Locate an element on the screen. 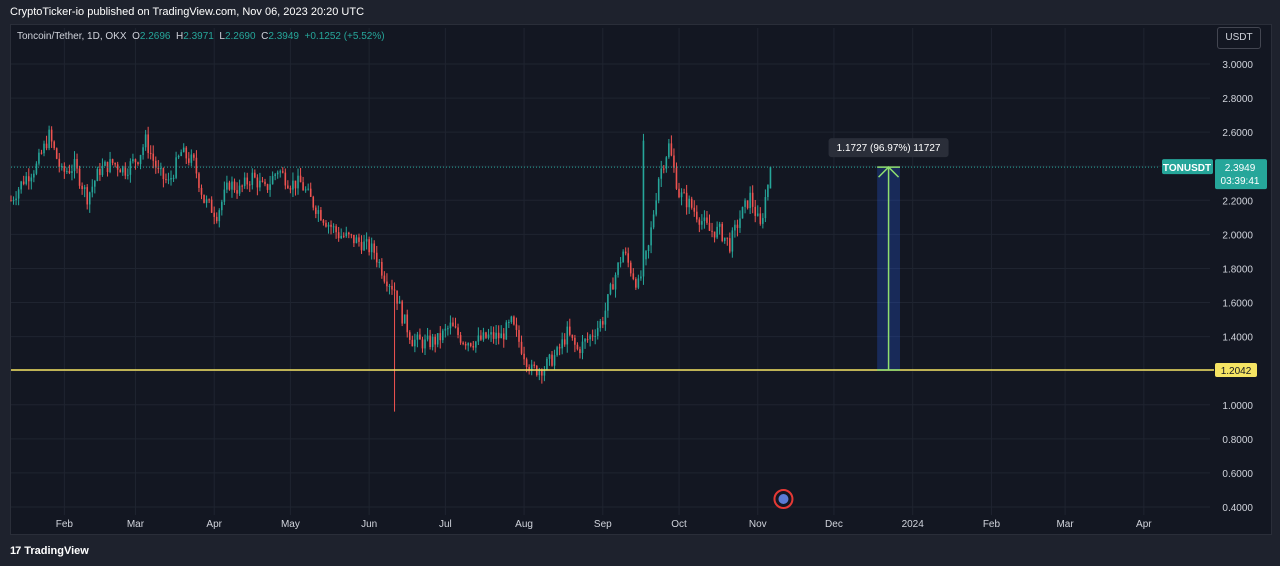  measure-label-box is located at coordinates (888, 148).